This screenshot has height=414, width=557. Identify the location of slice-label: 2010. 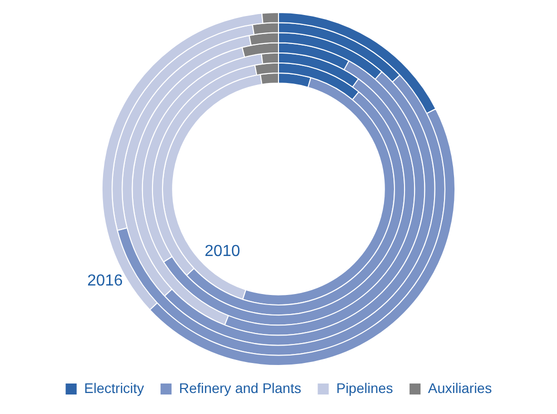
(222, 251).